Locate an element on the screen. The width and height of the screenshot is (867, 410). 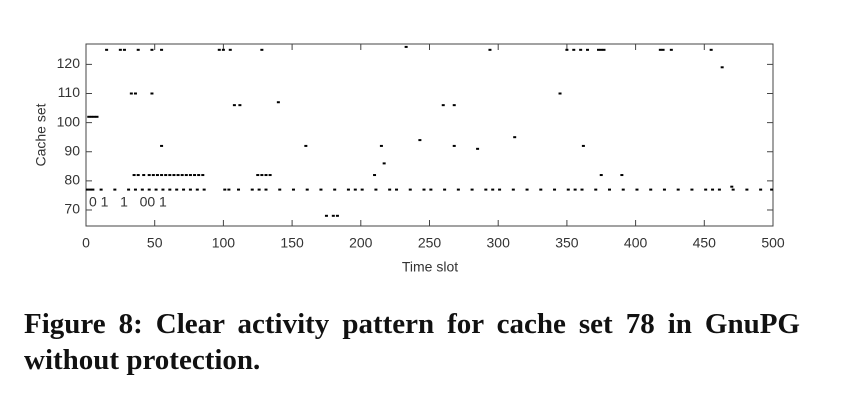
x-tick-label: 250 is located at coordinates (430, 243).